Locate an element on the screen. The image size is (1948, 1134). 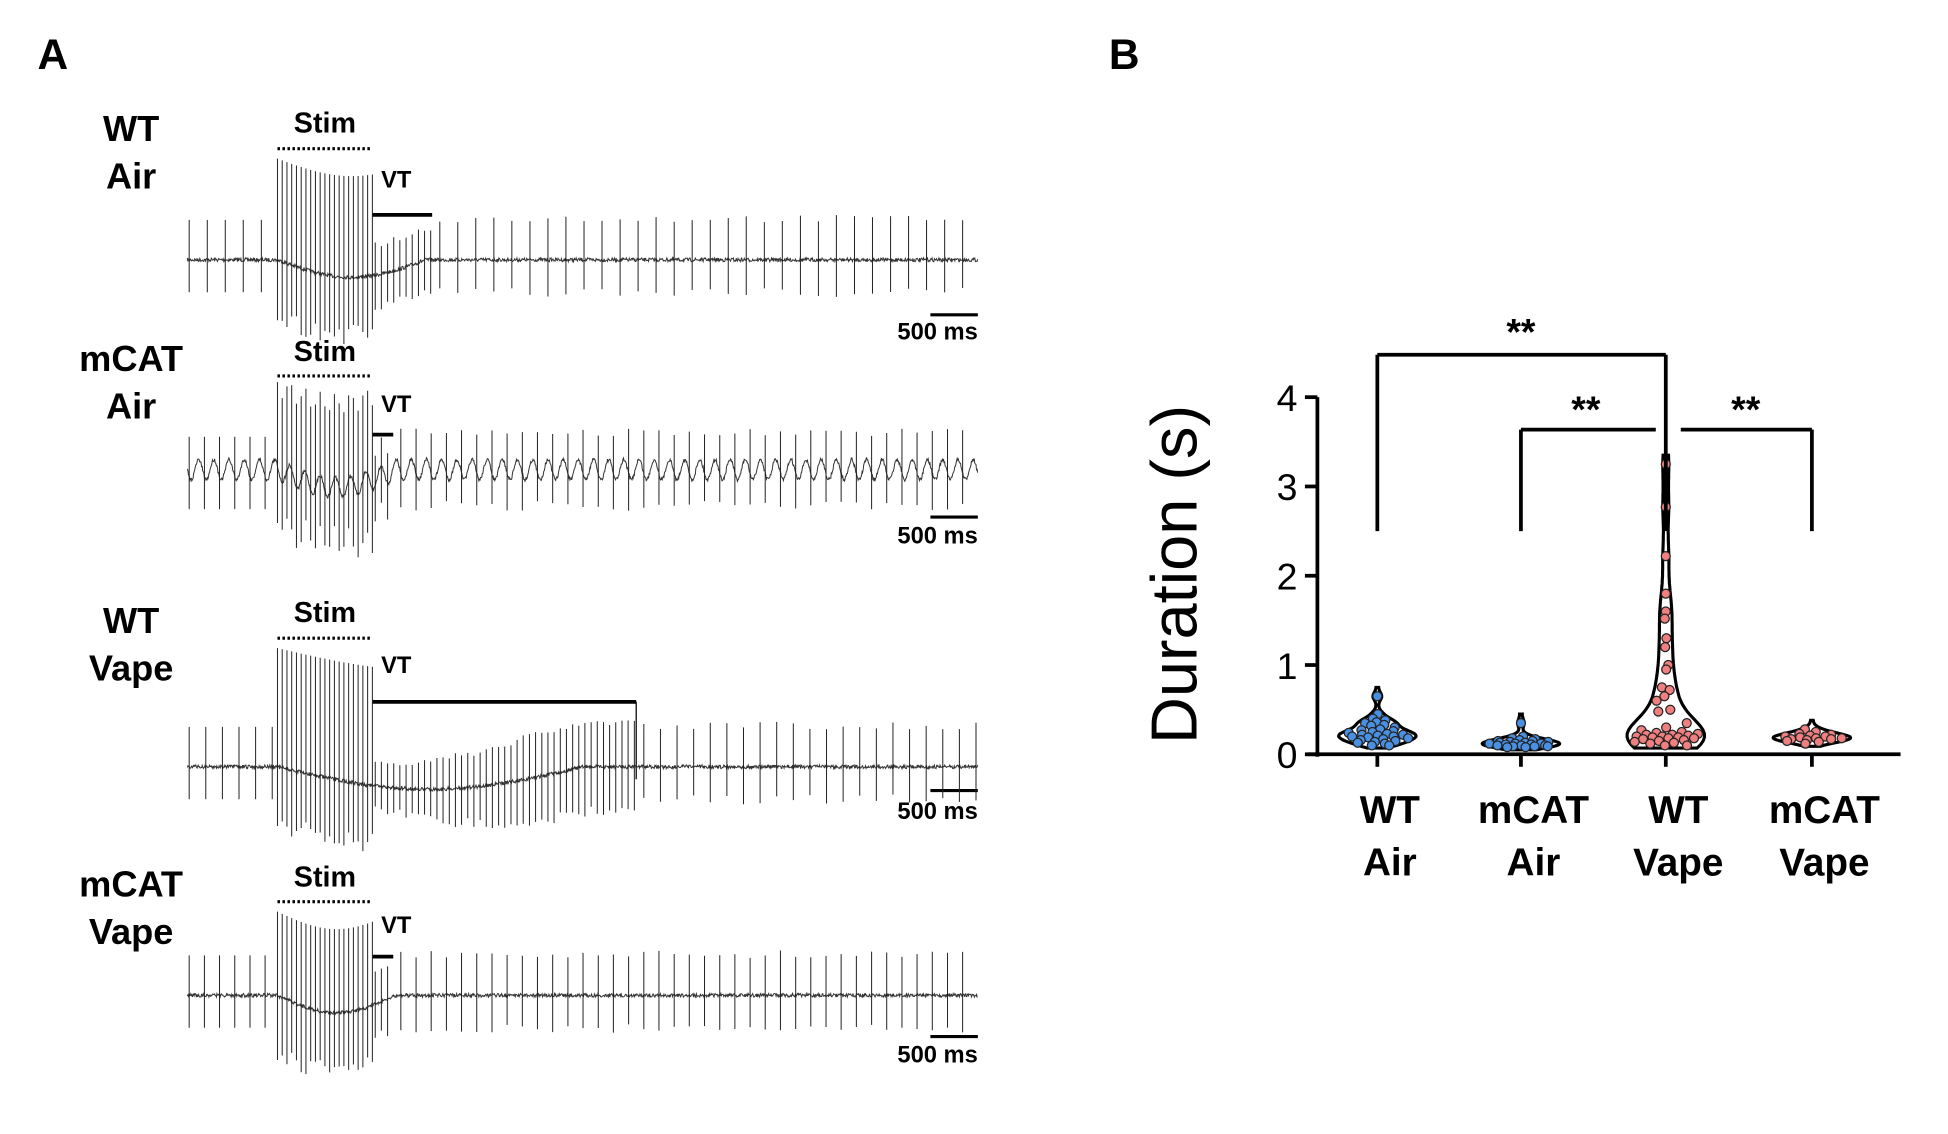
trace-group: mCAT Air Stim VT 500 ms is located at coordinates (529, 447).